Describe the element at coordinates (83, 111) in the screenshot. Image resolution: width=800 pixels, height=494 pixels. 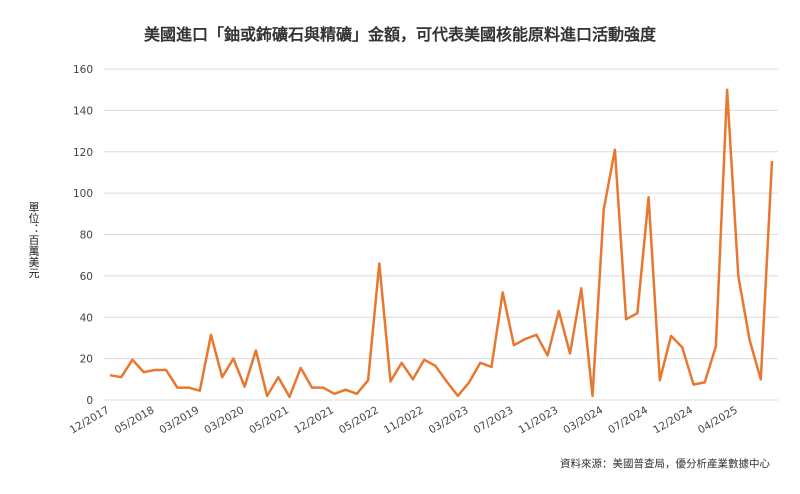
I see `y-tick-label: 140` at that location.